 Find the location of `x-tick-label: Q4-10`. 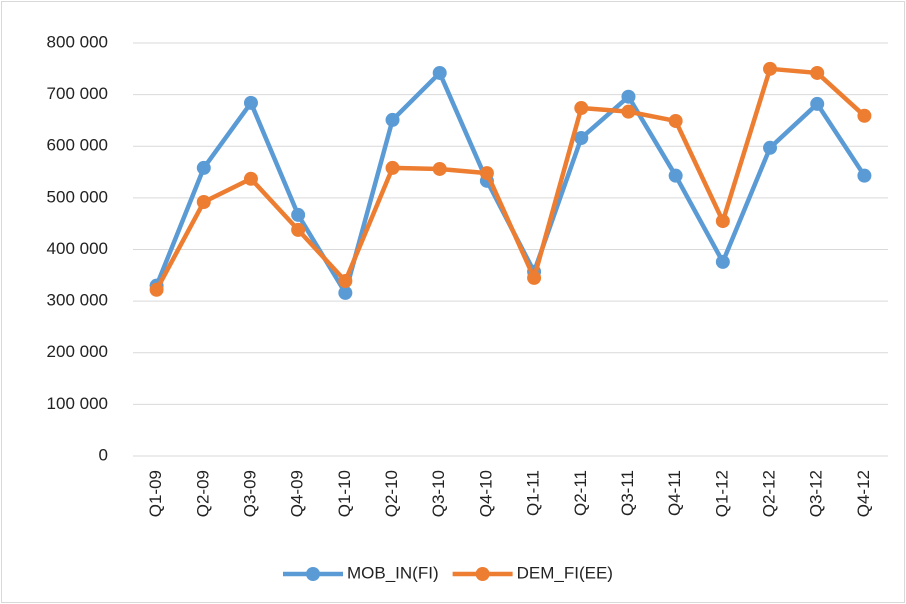

x-tick-label: Q4-10 is located at coordinates (485, 493).